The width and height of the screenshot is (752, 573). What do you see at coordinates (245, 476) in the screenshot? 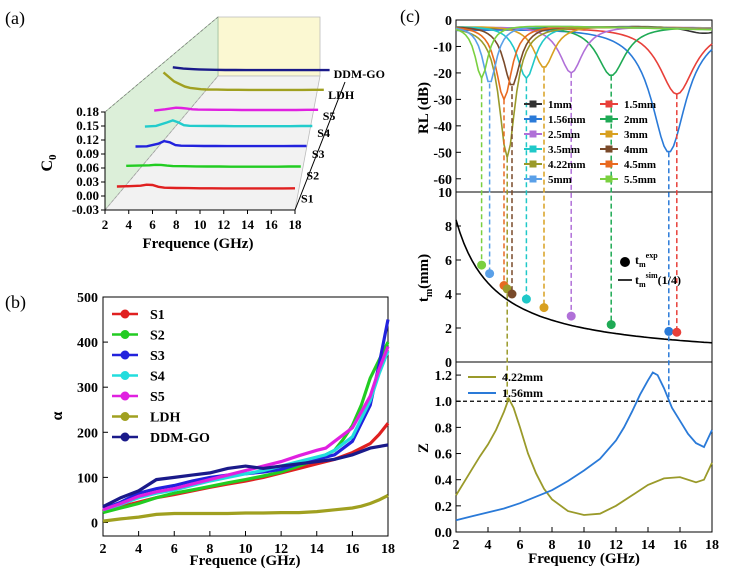
I see `b-series-line-ddm-go` at bounding box center [245, 476].